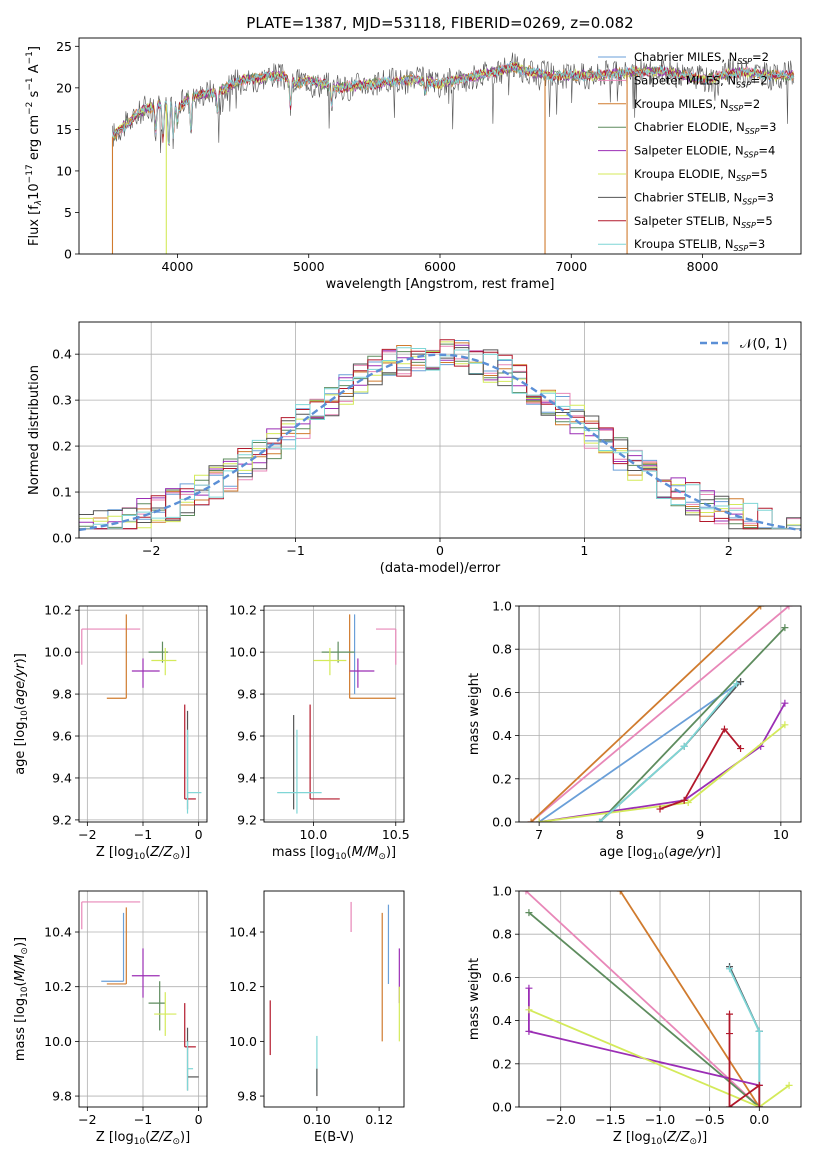 The height and width of the screenshot is (1170, 819). What do you see at coordinates (453, 103) in the screenshot?
I see `spectrum-series` at bounding box center [453, 103].